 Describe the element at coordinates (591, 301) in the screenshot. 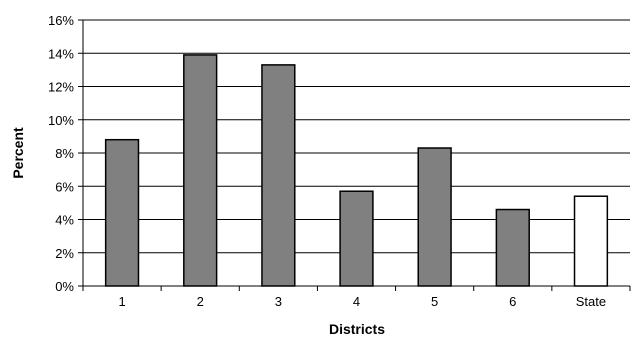

I see `x-tick-label-state: State` at that location.